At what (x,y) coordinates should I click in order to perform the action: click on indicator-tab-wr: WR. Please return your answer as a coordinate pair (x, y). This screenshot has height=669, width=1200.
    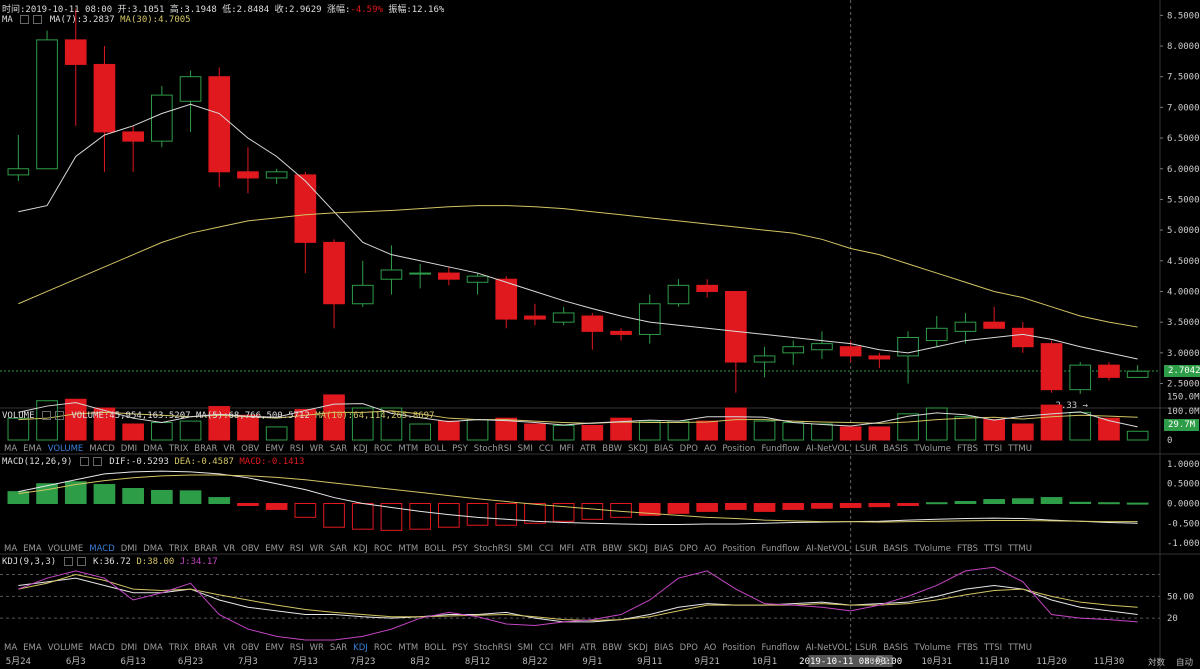
    Looking at the image, I should click on (316, 648).